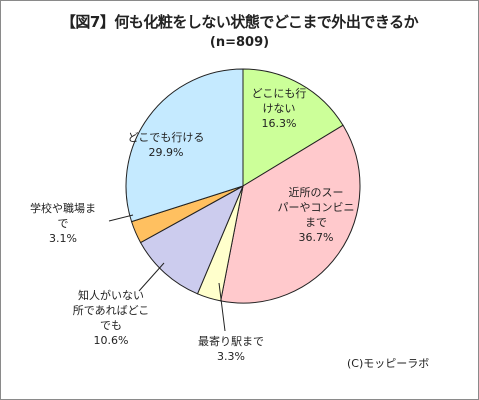 This screenshot has height=400, width=479. I want to click on slice-value-label: 3.1%, so click(63, 238).